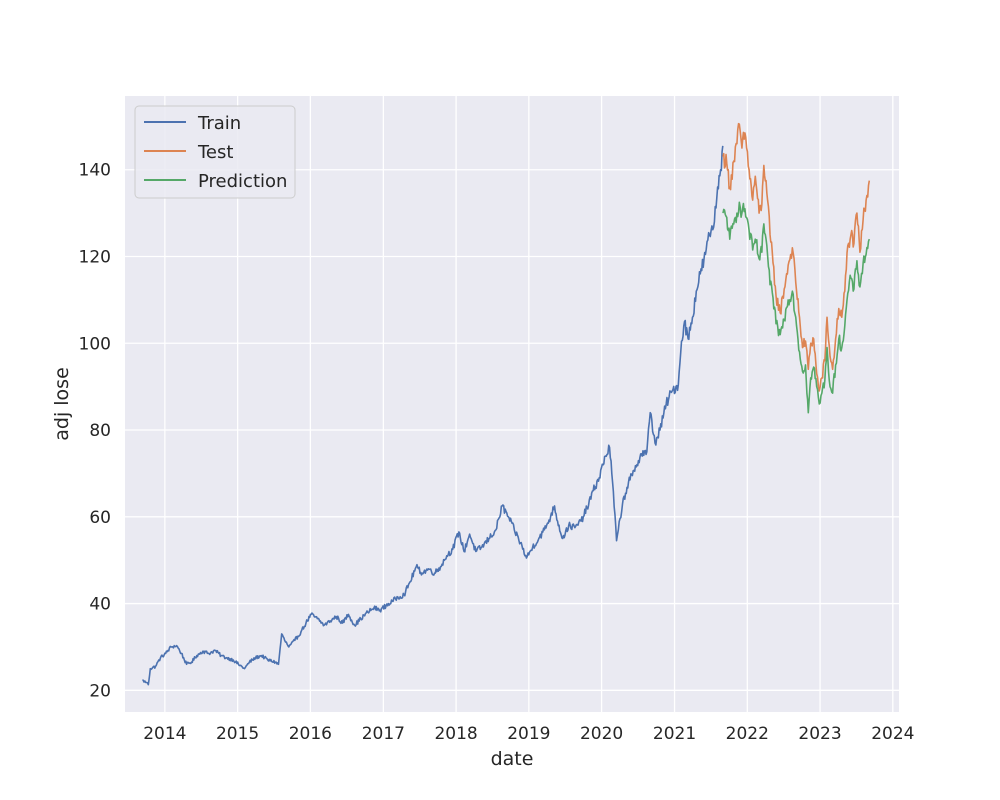  Describe the element at coordinates (237, 734) in the screenshot. I see `x-tick-label-2015: 2015` at that location.